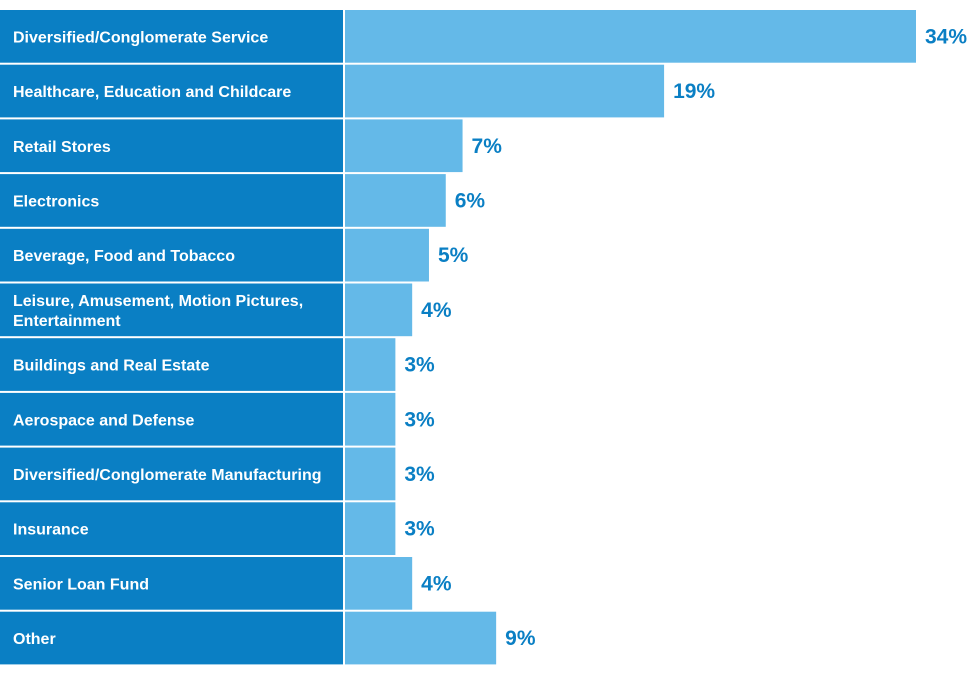  I want to click on category-label: Beverage, Food and Tobacco, so click(124, 256).